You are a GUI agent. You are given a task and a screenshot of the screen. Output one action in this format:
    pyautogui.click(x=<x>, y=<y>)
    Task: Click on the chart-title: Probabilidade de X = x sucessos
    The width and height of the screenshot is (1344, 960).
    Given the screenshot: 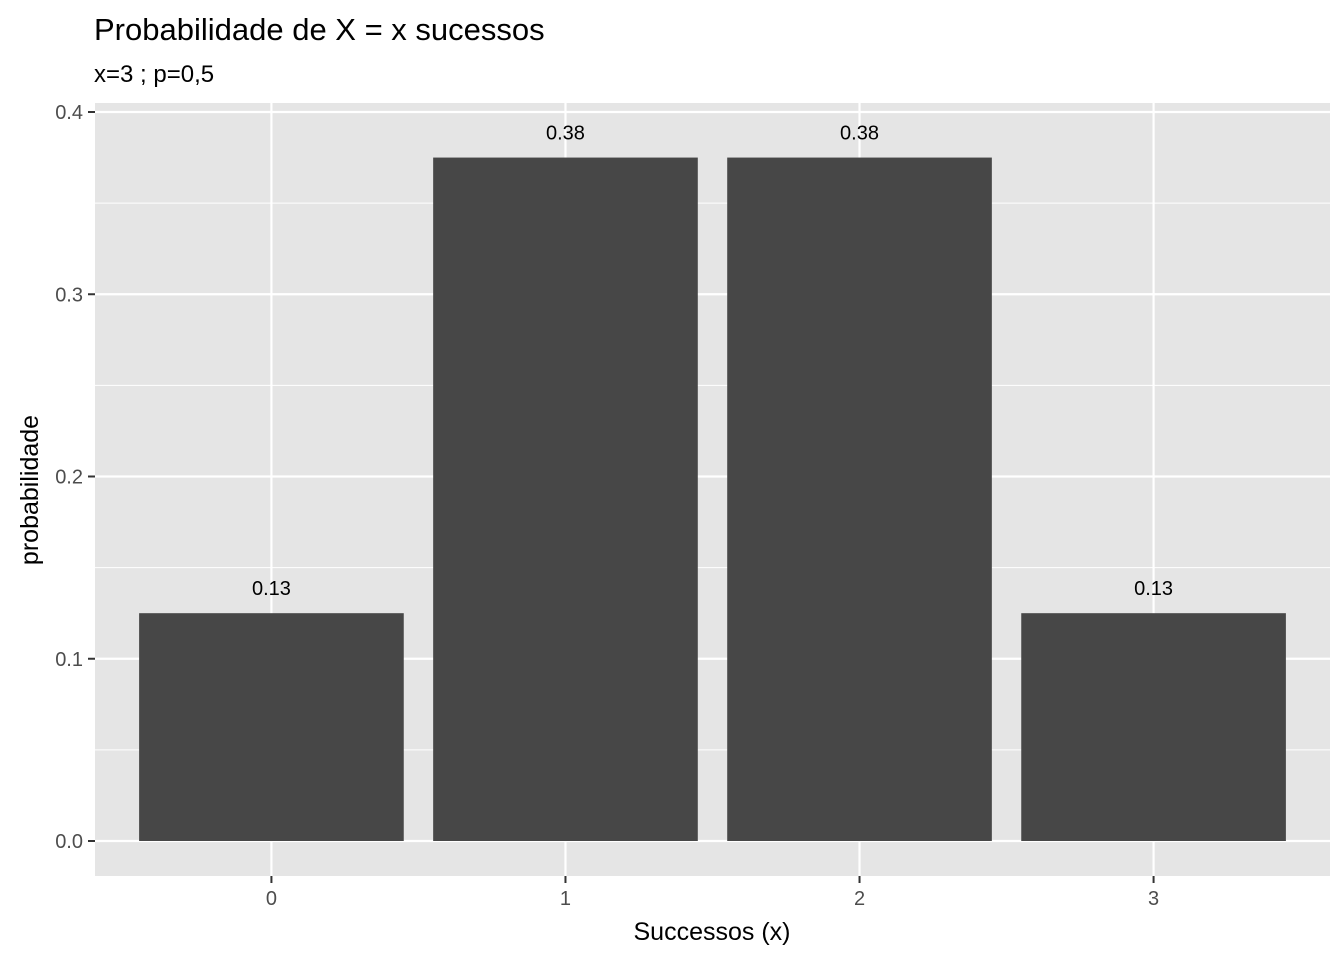 What is the action you would take?
    pyautogui.click(x=319, y=29)
    